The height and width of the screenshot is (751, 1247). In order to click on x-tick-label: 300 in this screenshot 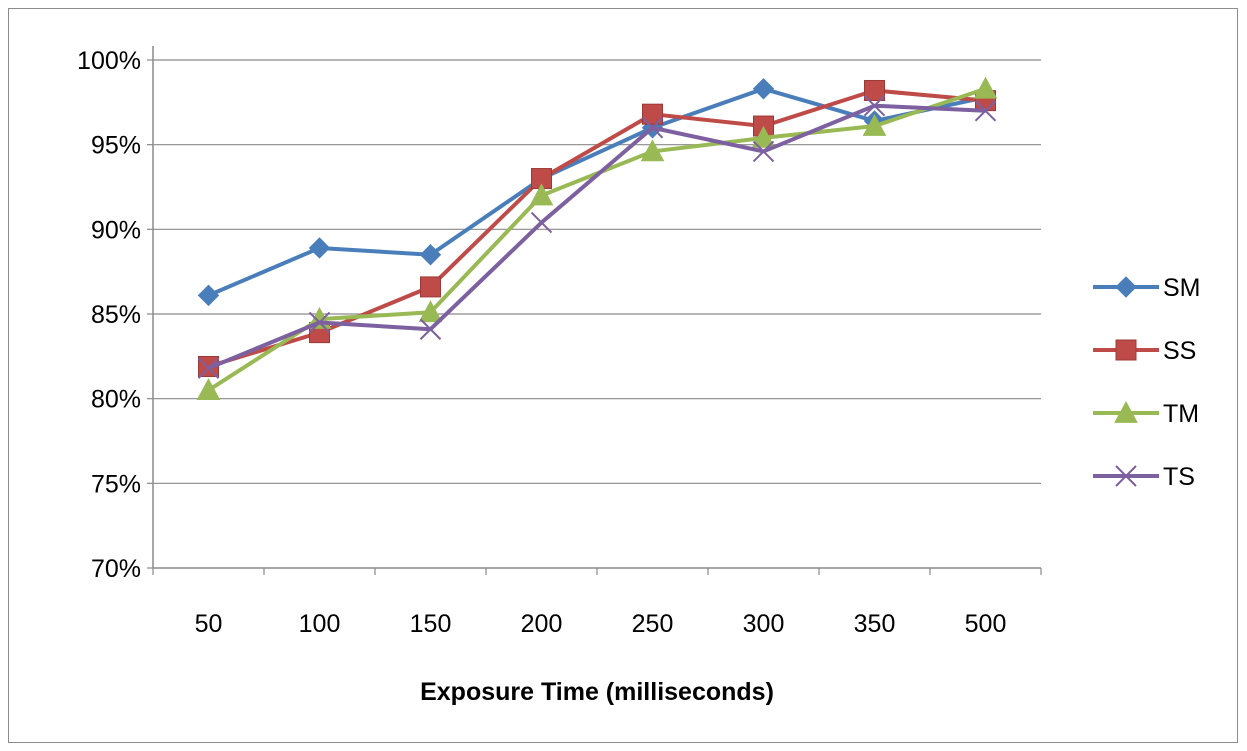, I will do `click(764, 624)`.